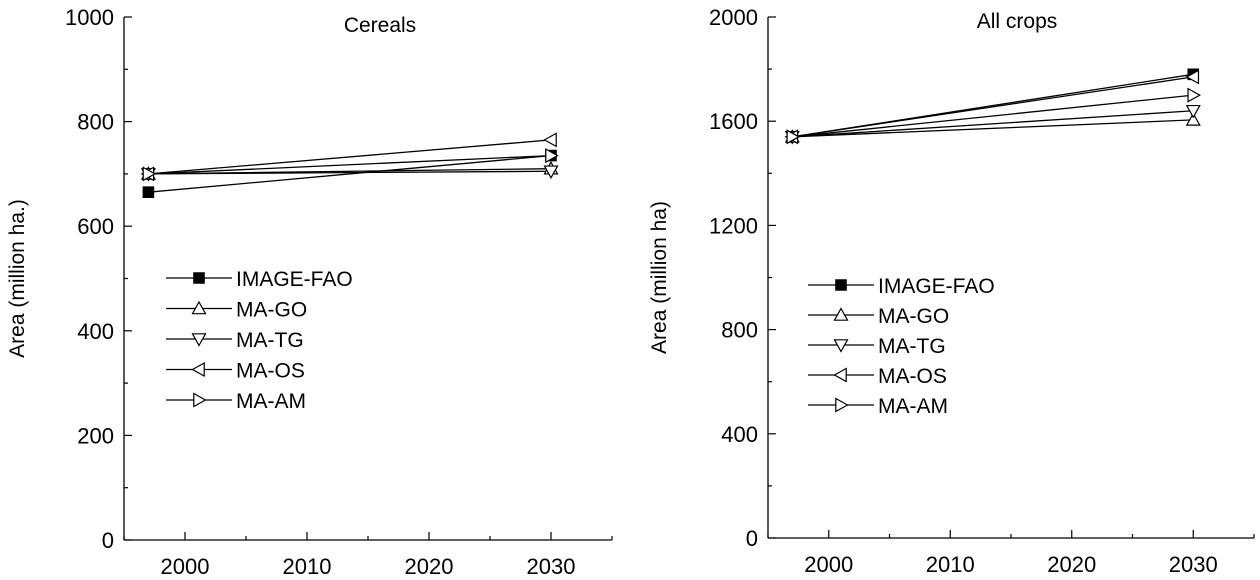 The image size is (1260, 580). I want to click on y-tick-label: 1600, so click(733, 121).